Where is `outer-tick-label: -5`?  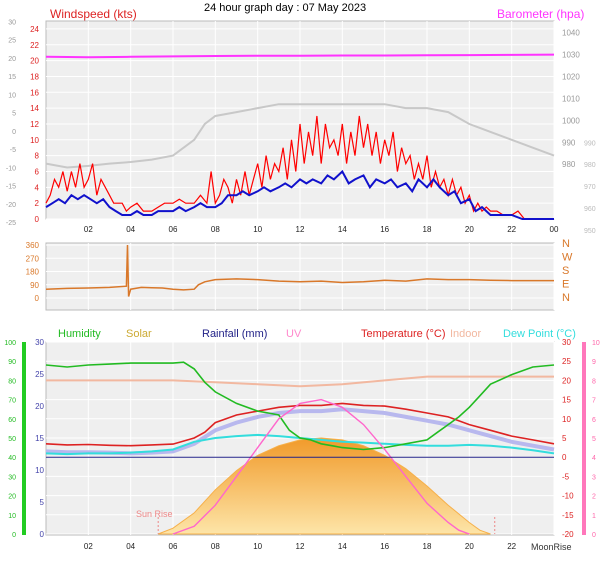 outer-tick-label: -5 is located at coordinates (13, 150).